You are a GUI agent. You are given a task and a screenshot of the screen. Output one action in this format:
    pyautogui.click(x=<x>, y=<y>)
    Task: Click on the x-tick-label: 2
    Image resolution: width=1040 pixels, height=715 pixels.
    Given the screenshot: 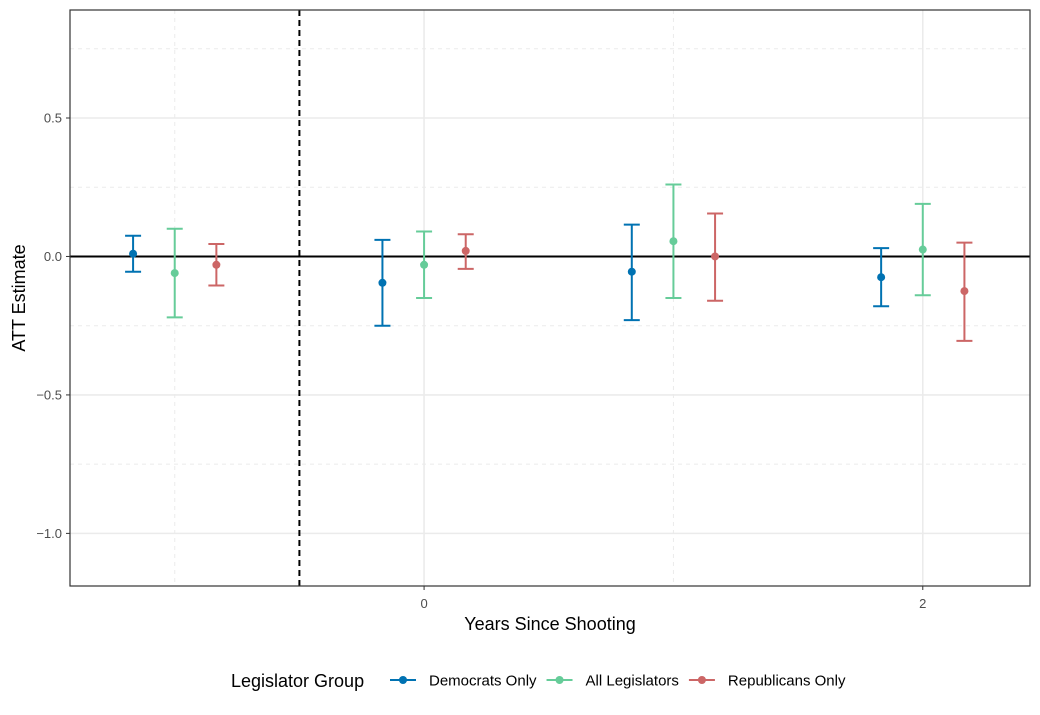 What is the action you would take?
    pyautogui.click(x=922, y=603)
    